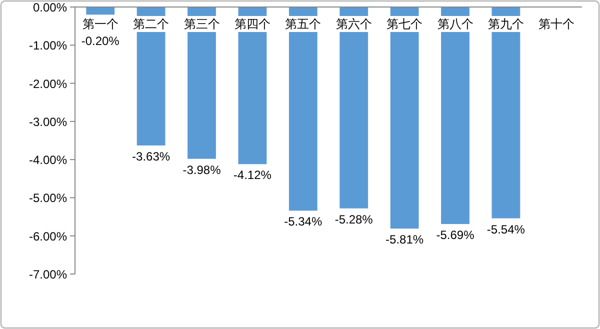 The width and height of the screenshot is (600, 329). What do you see at coordinates (48, 275) in the screenshot?
I see `y-tick-label: -7.00%` at bounding box center [48, 275].